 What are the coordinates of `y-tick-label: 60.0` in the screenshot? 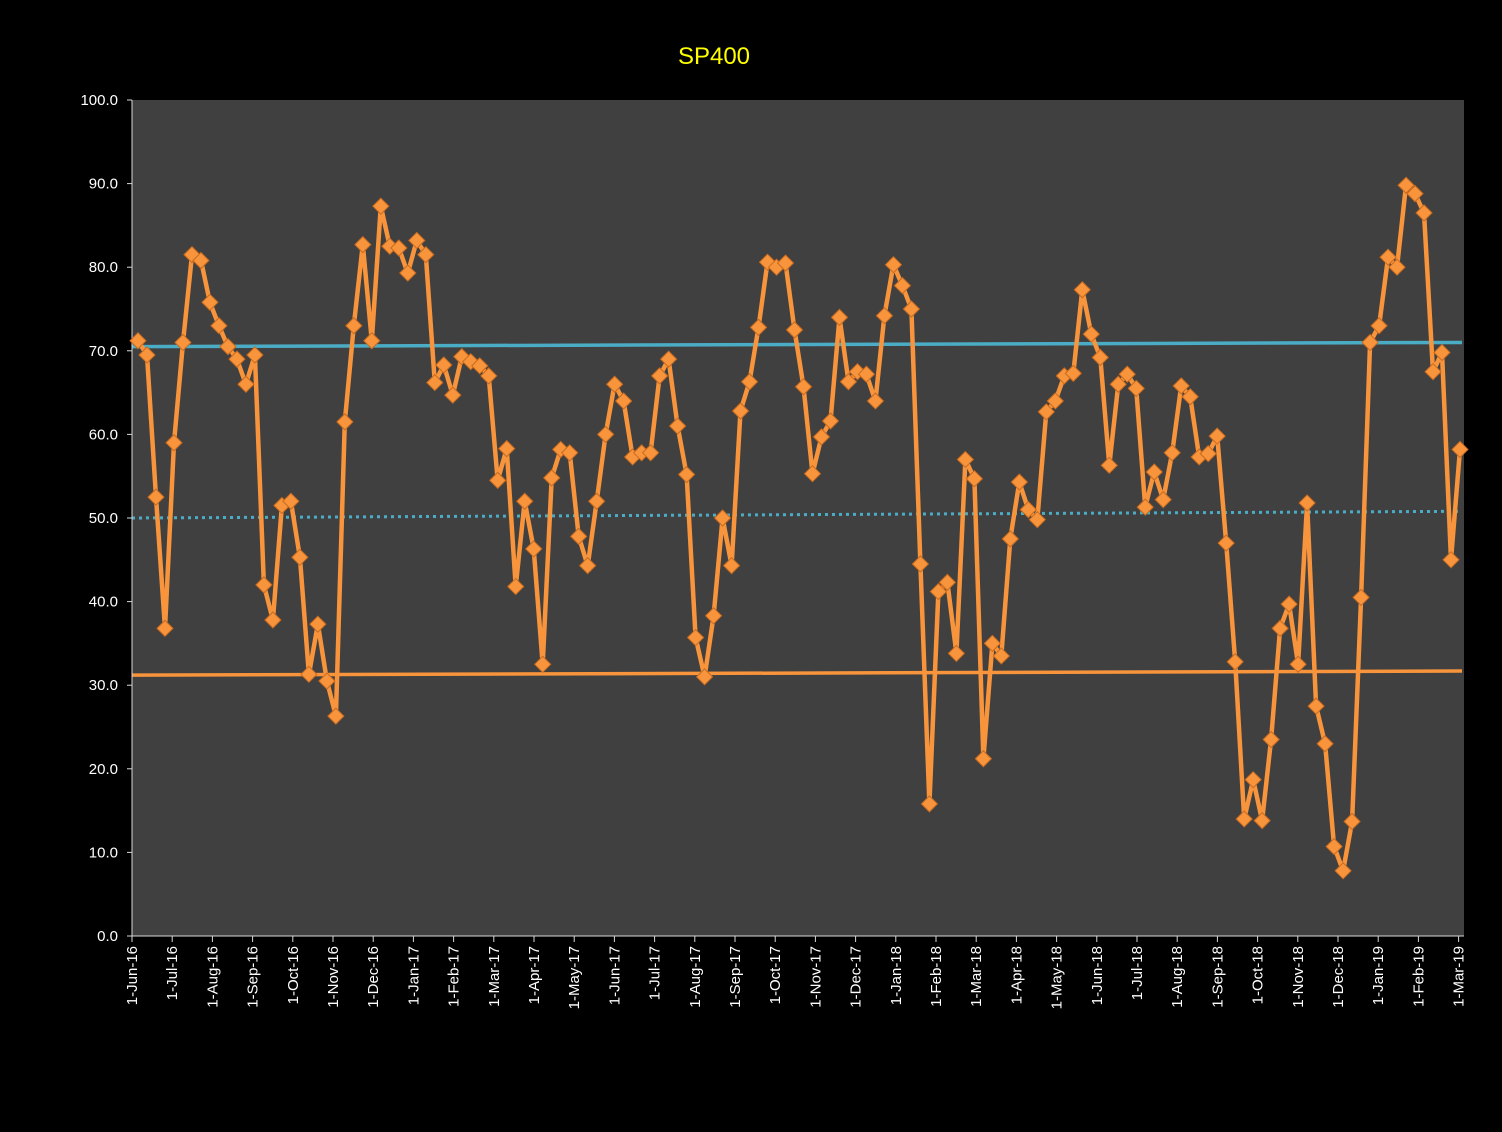 It's located at (103, 434).